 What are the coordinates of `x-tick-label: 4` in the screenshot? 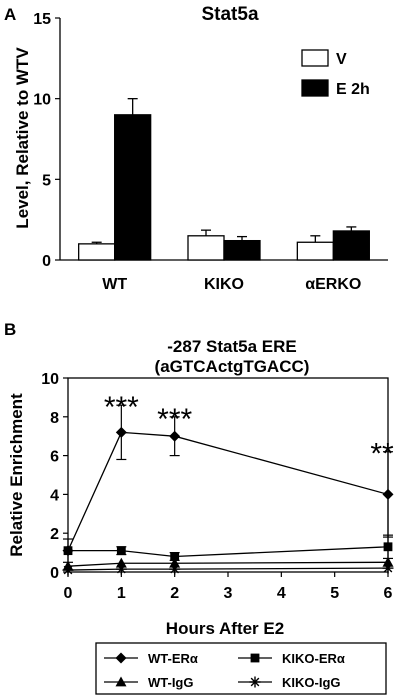 It's located at (281, 593).